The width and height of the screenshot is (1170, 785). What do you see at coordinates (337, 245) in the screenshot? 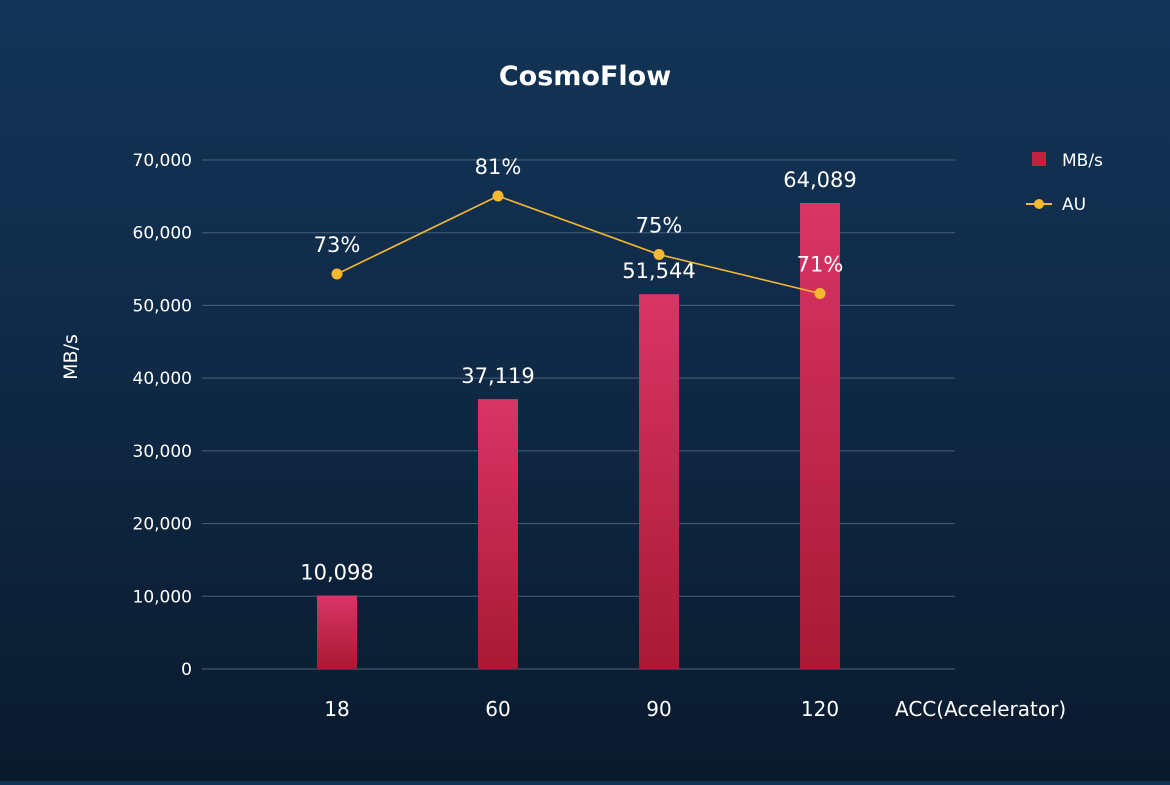
I see `au-data-label: 73%` at bounding box center [337, 245].